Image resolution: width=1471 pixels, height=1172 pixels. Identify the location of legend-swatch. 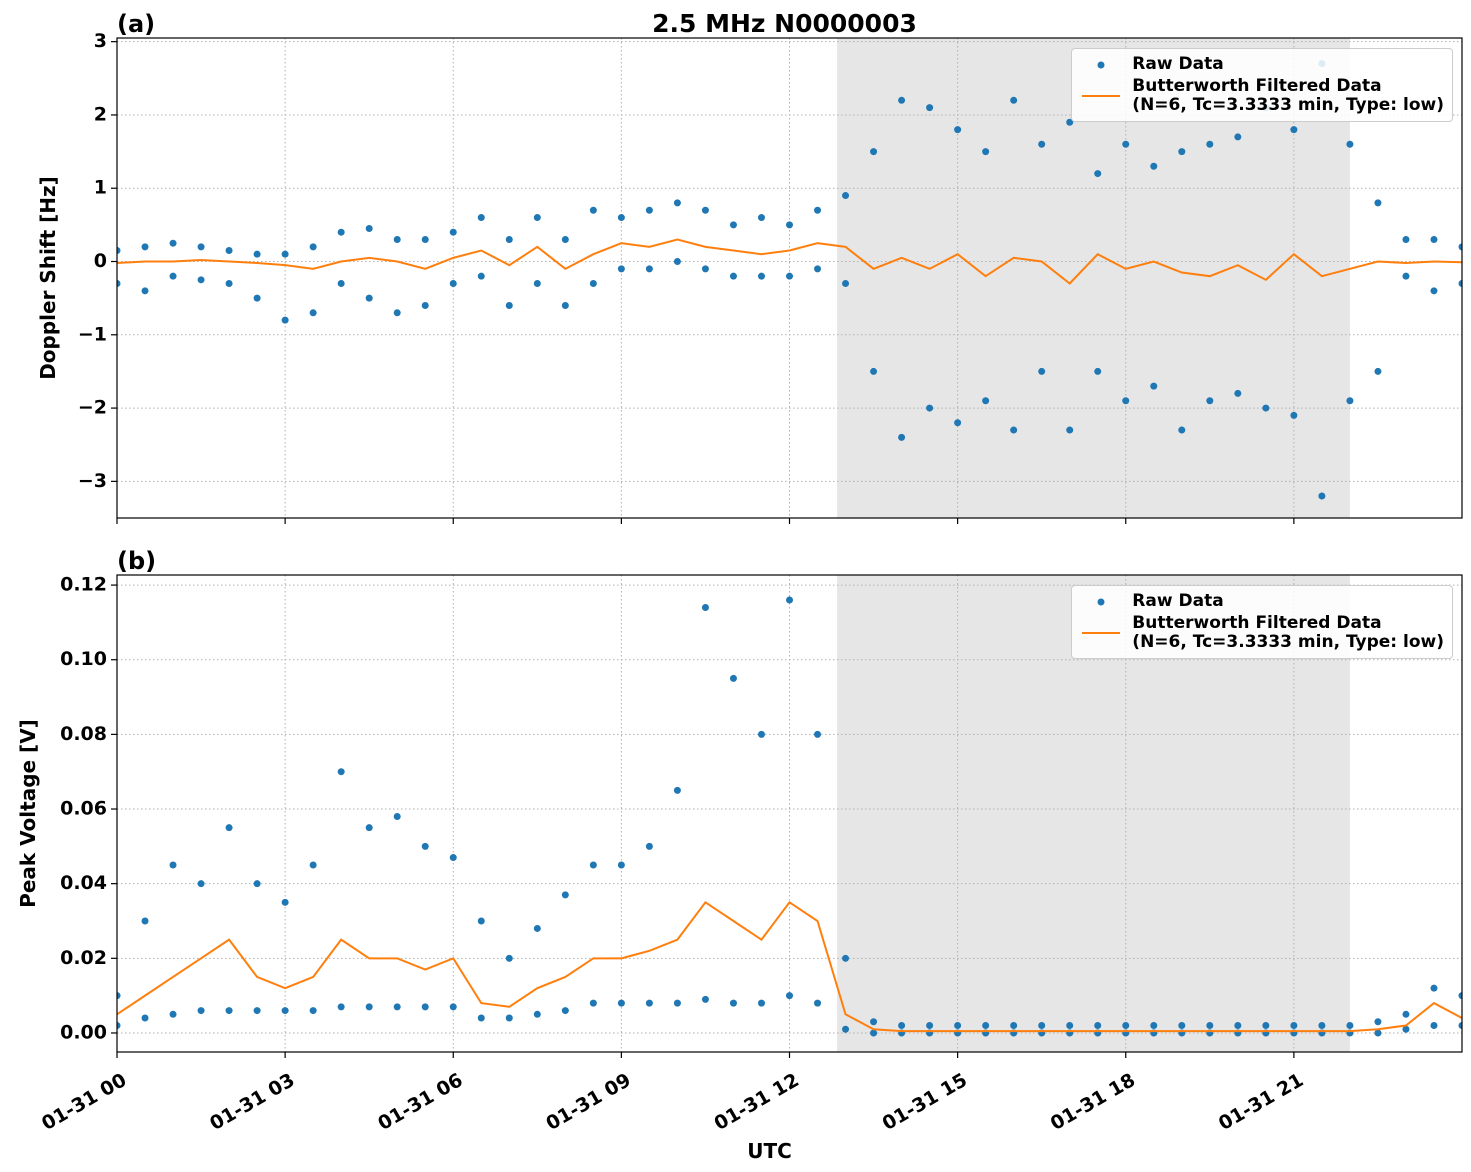
(1101, 96).